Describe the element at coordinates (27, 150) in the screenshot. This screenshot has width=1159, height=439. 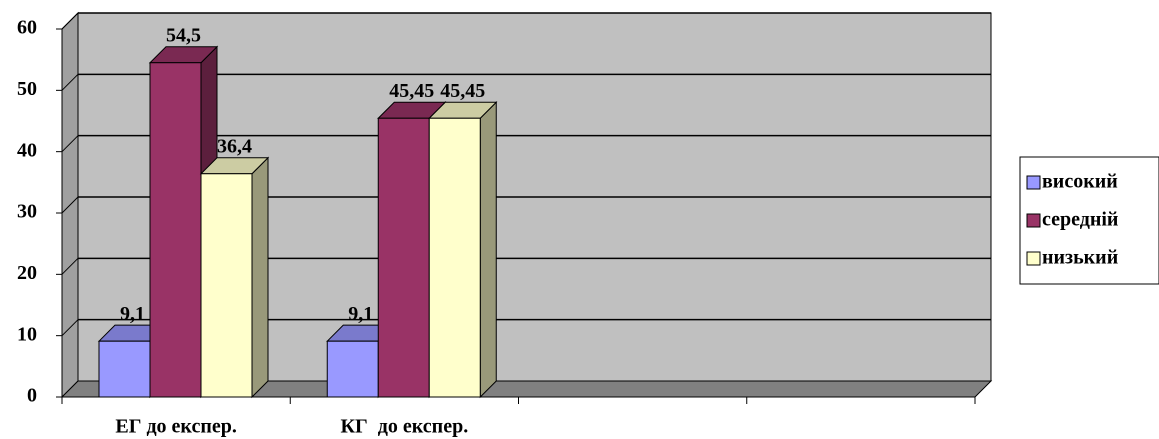
I see `y-tick-label: 40` at that location.